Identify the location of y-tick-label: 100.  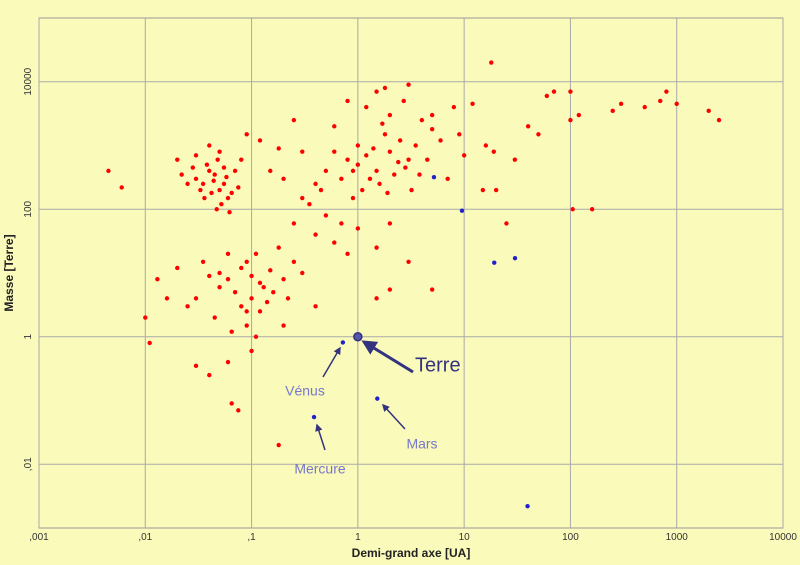
(28, 208).